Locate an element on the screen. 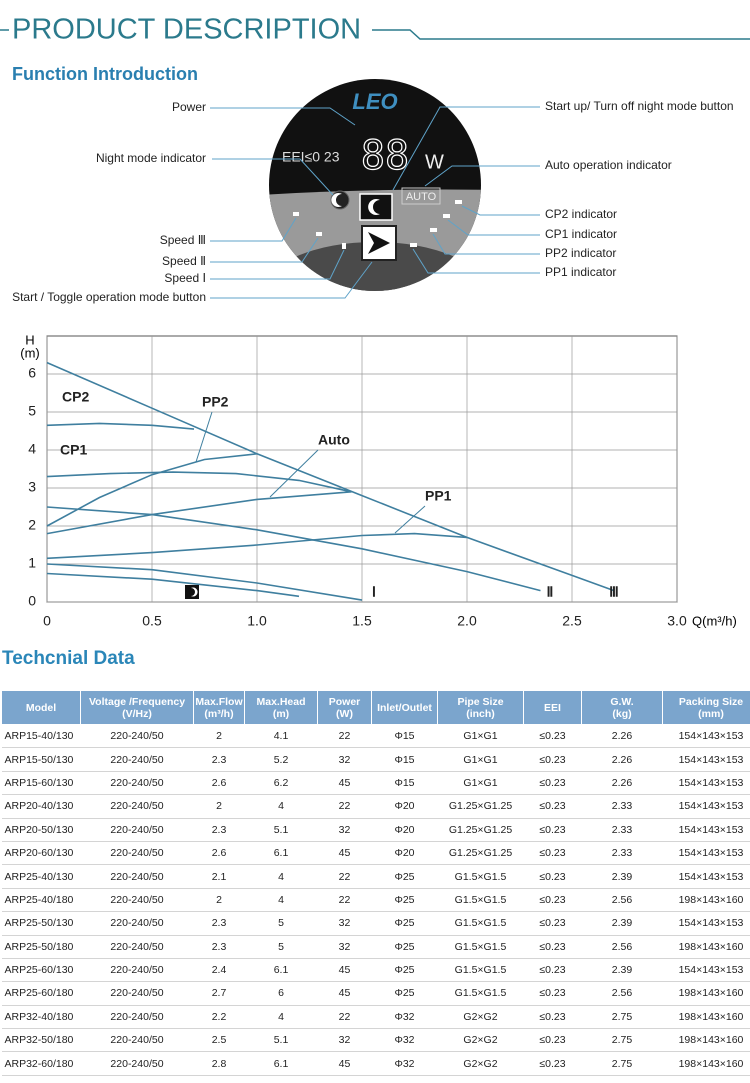 The image size is (750, 1083). night-button is located at coordinates (376, 207).